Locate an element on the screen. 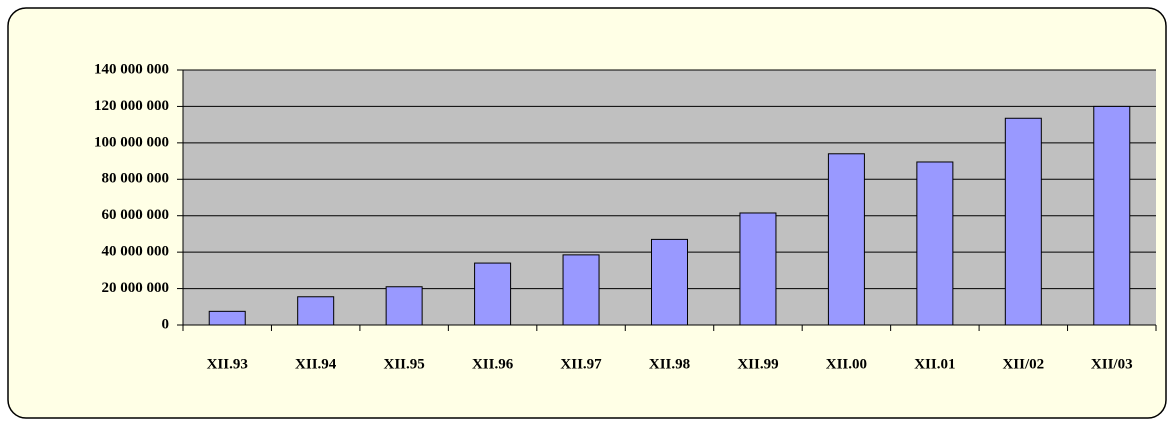  y-tick-label: 20 000 000 is located at coordinates (136, 288).